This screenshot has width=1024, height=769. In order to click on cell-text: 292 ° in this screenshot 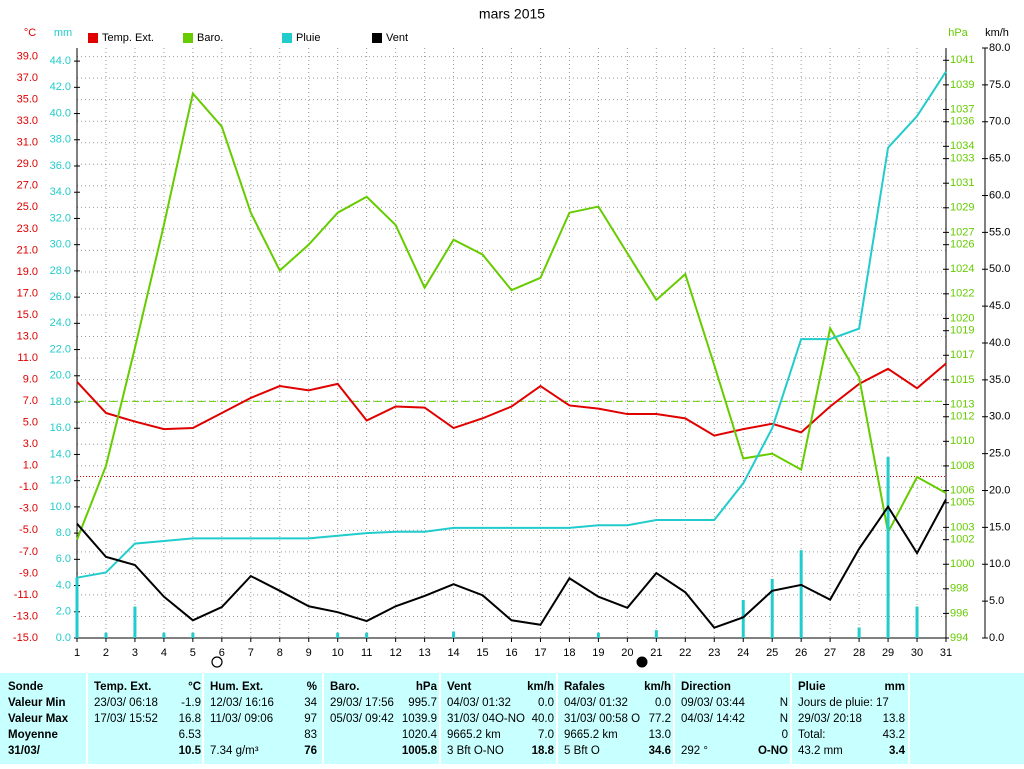, I will do `click(694, 751)`.